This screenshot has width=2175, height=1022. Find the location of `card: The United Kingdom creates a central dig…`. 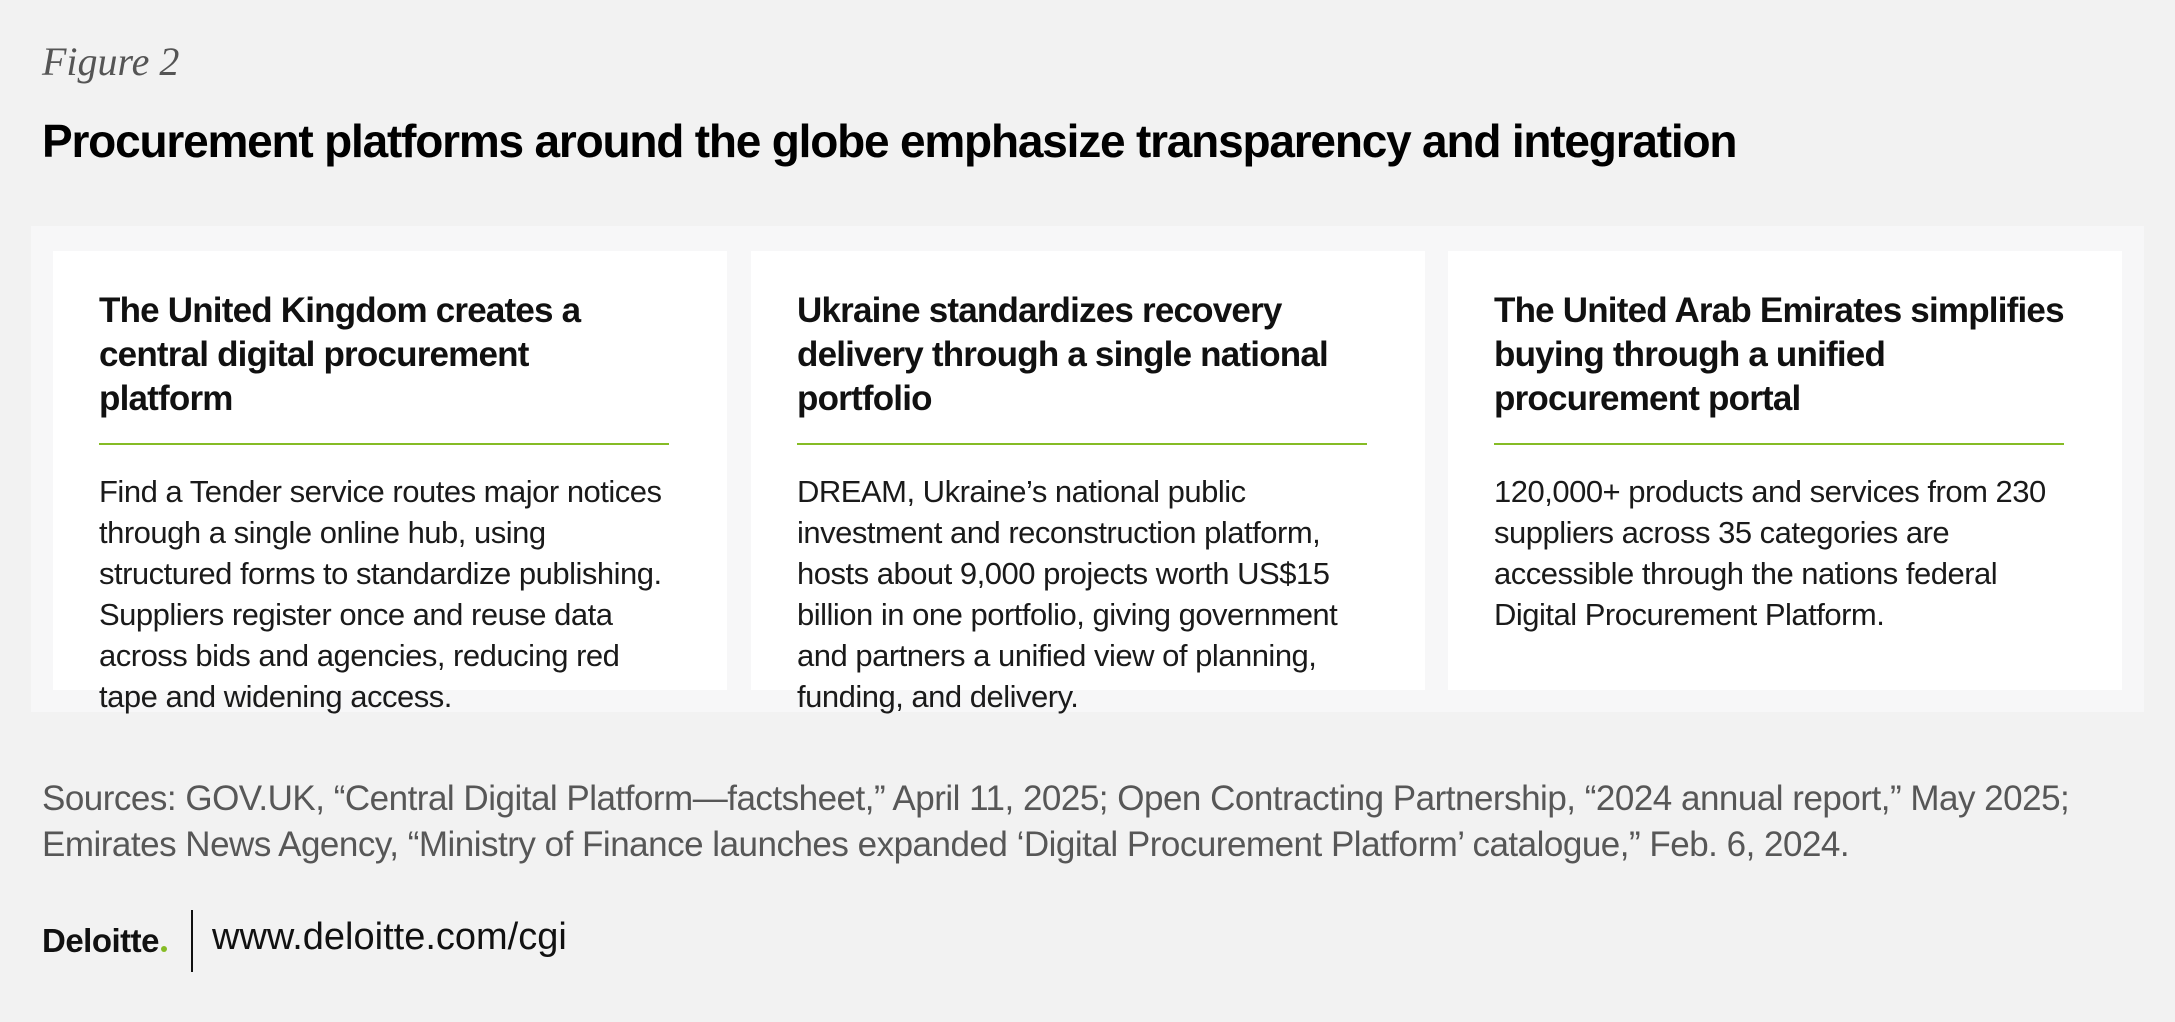

card: The United Kingdom creates a central dig… is located at coordinates (390, 482).